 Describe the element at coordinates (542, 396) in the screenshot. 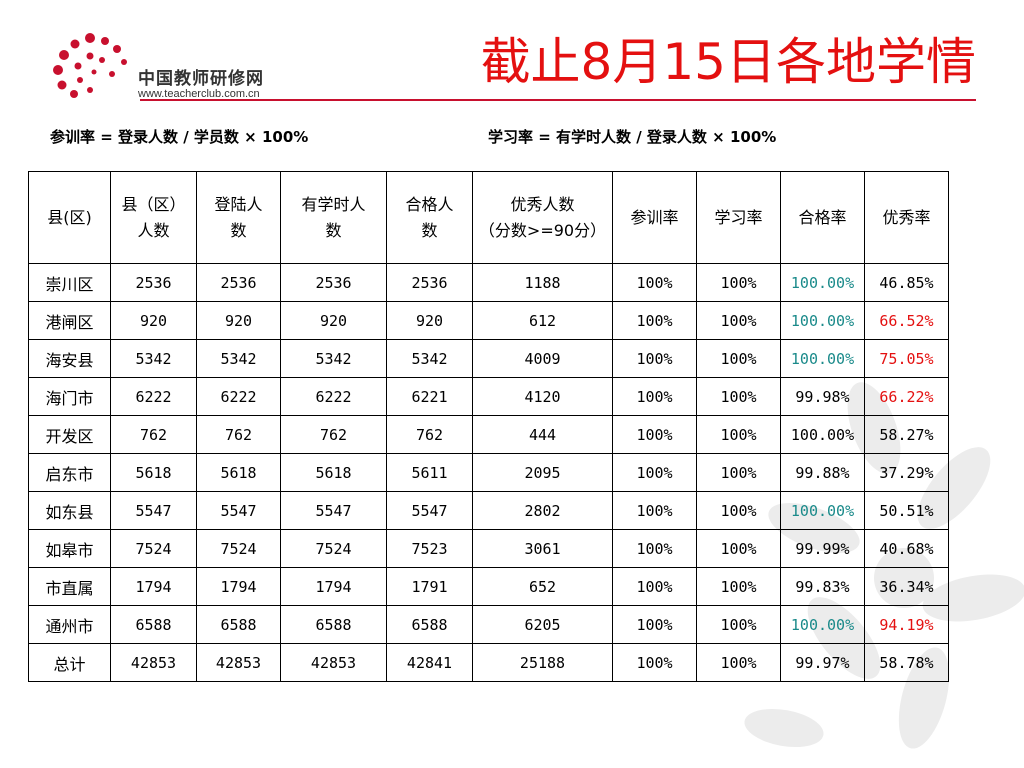

I see `cell-excellent-count: 4120` at that location.